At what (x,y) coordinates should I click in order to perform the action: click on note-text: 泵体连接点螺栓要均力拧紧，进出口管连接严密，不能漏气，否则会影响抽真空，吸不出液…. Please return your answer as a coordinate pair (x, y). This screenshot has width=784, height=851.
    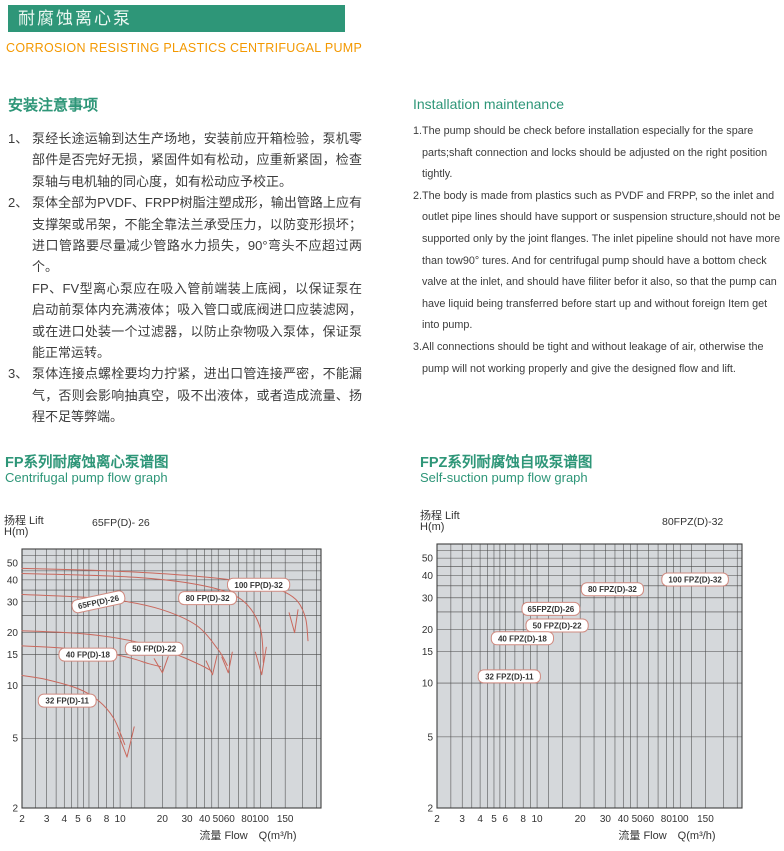
    Looking at the image, I should click on (197, 395).